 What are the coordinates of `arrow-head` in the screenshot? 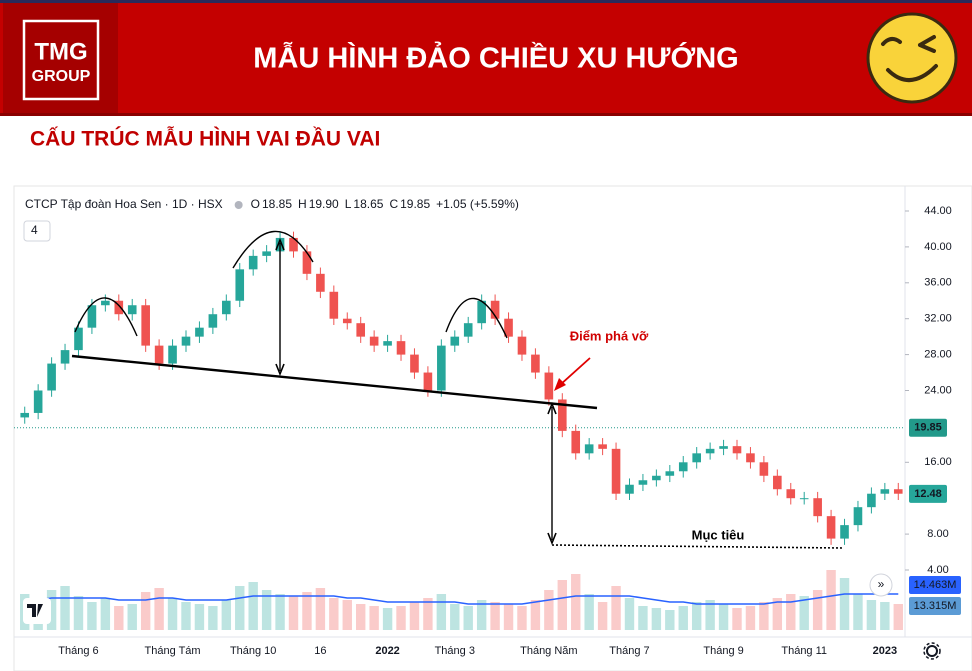 It's located at (280, 307).